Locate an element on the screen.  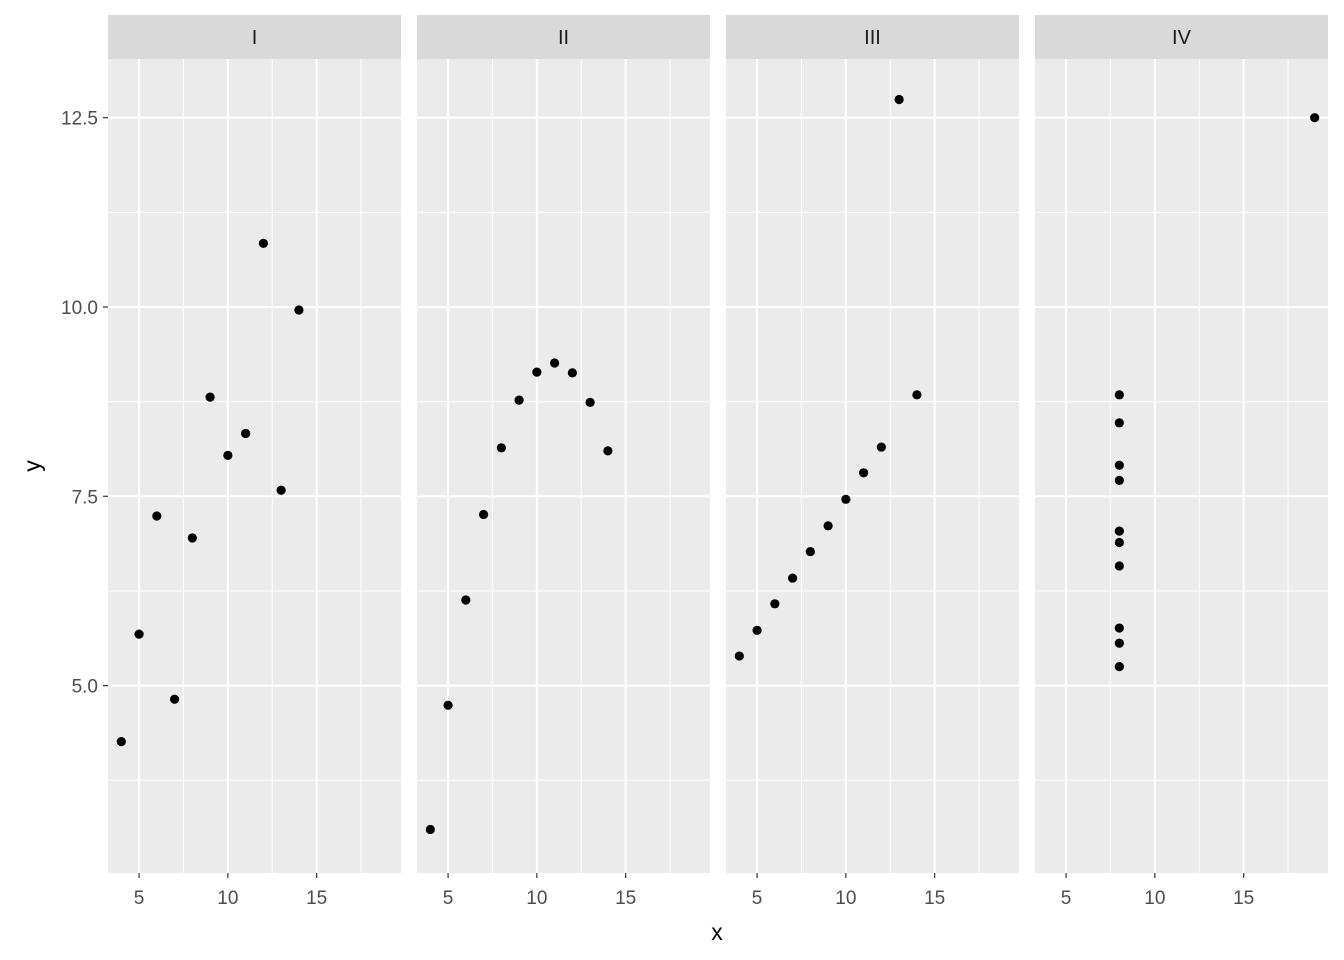
facet-strip-label: III is located at coordinates (872, 38).